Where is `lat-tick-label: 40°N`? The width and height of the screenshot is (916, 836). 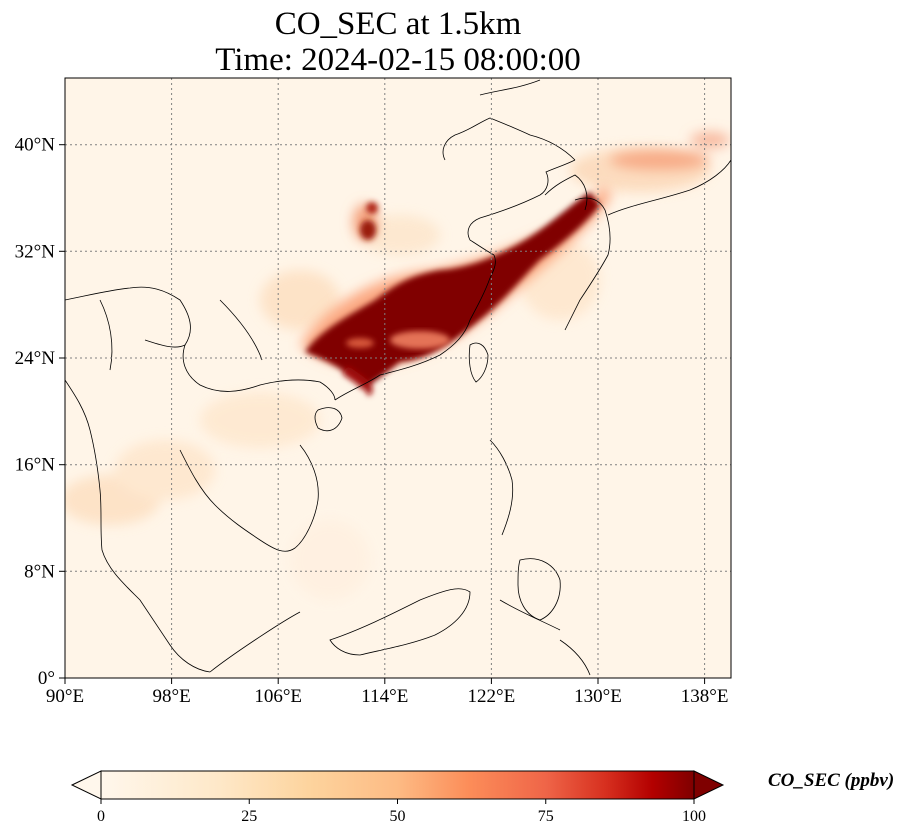 lat-tick-label: 40°N is located at coordinates (35, 145).